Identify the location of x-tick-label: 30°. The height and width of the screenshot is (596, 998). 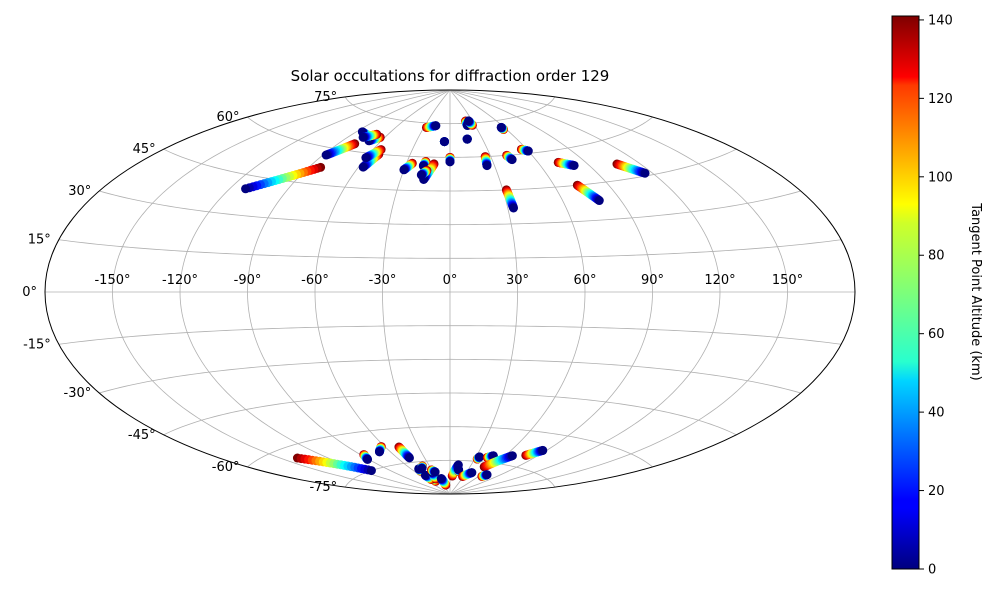
(517, 280).